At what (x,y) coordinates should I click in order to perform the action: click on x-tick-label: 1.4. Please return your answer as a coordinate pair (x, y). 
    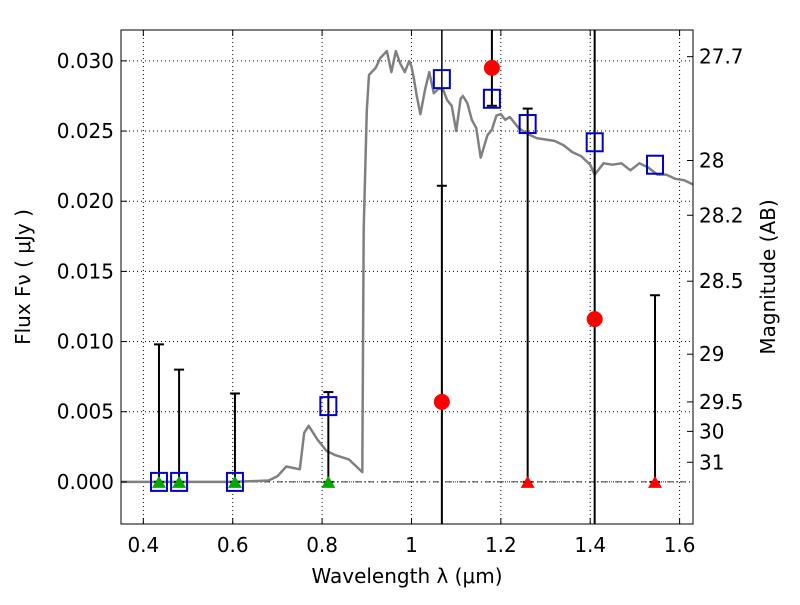
    Looking at the image, I should click on (590, 545).